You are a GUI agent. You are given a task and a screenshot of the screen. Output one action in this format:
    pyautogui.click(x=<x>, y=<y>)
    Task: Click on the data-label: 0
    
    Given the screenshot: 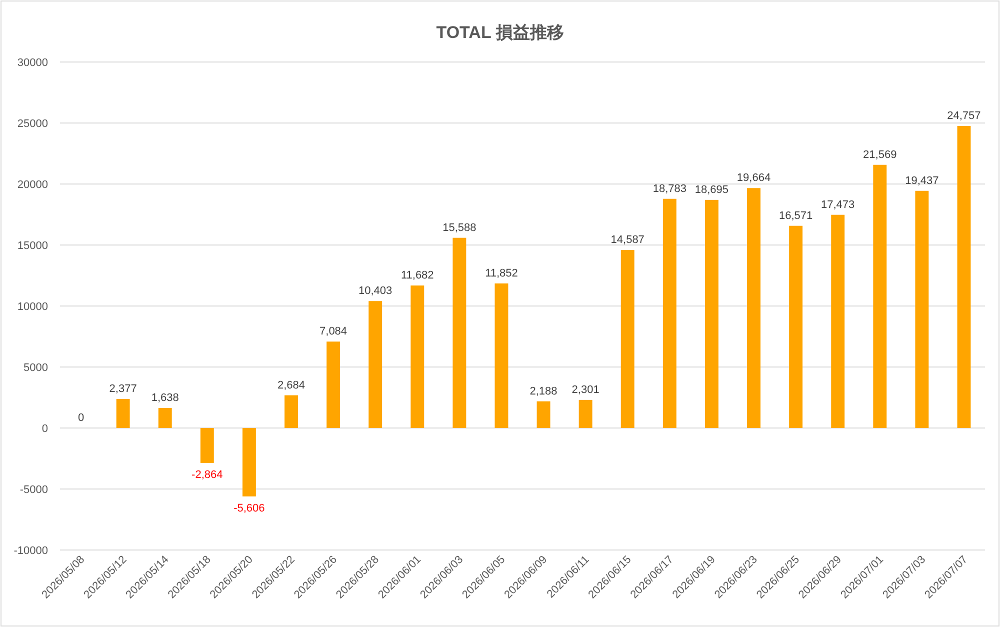 What is the action you would take?
    pyautogui.click(x=81, y=418)
    